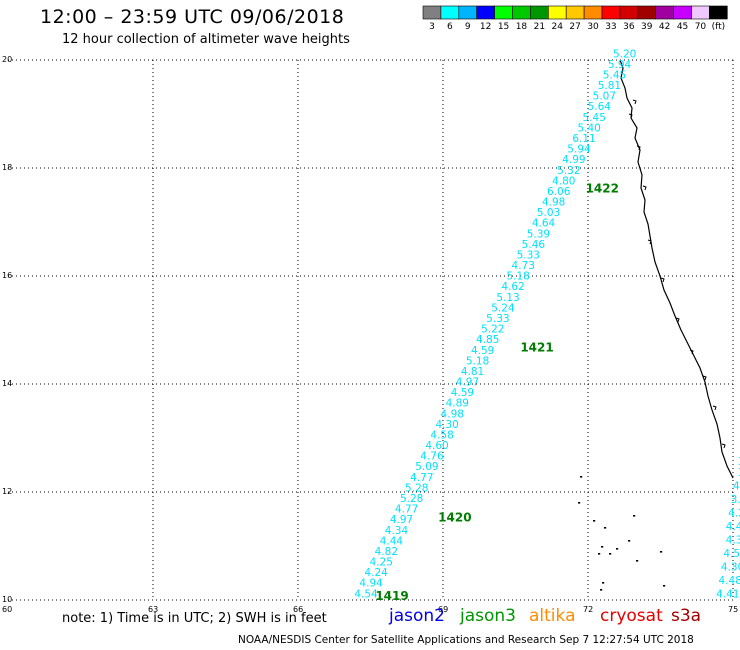 The image size is (740, 650). Describe the element at coordinates (700, 27) in the screenshot. I see `color-scale-label: 70` at that location.